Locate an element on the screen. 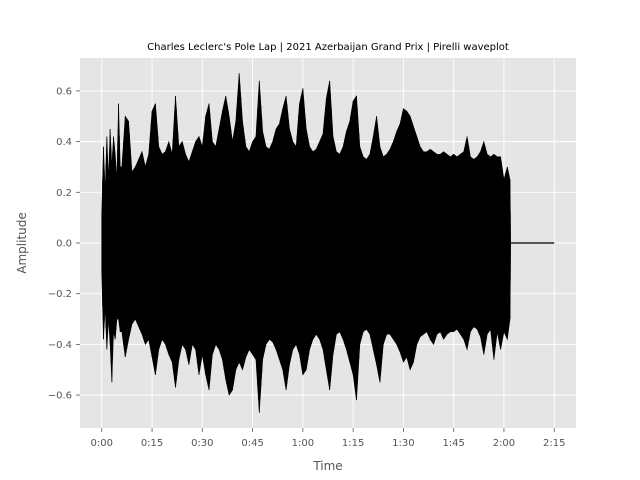  y-tick-label: 0.4 is located at coordinates (64, 142).